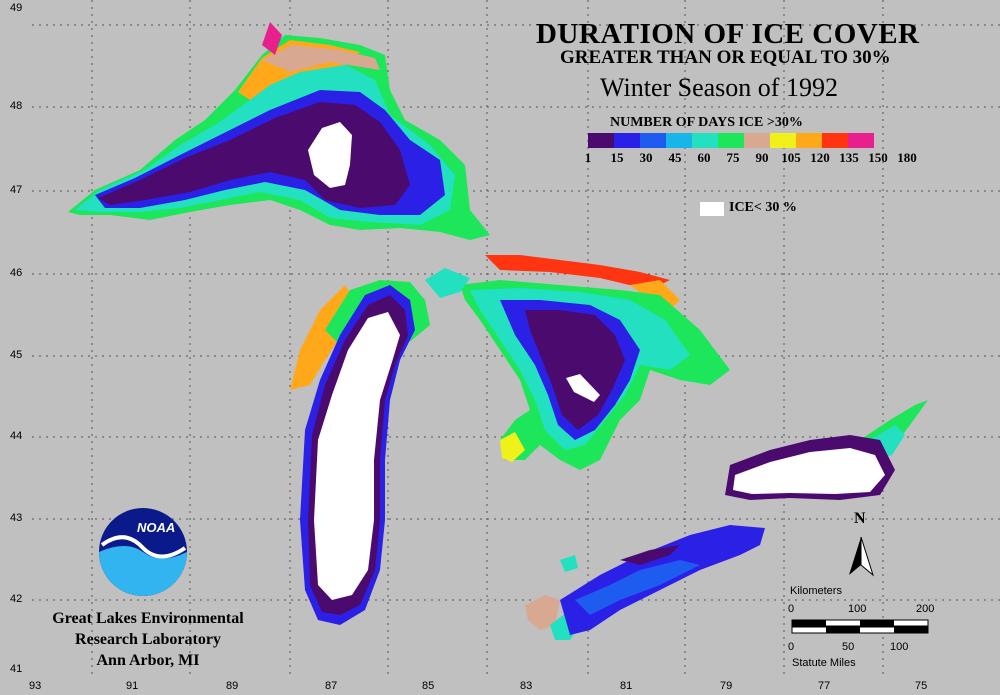  I want to click on title-line3: Winter Season of 1992, so click(719, 87).